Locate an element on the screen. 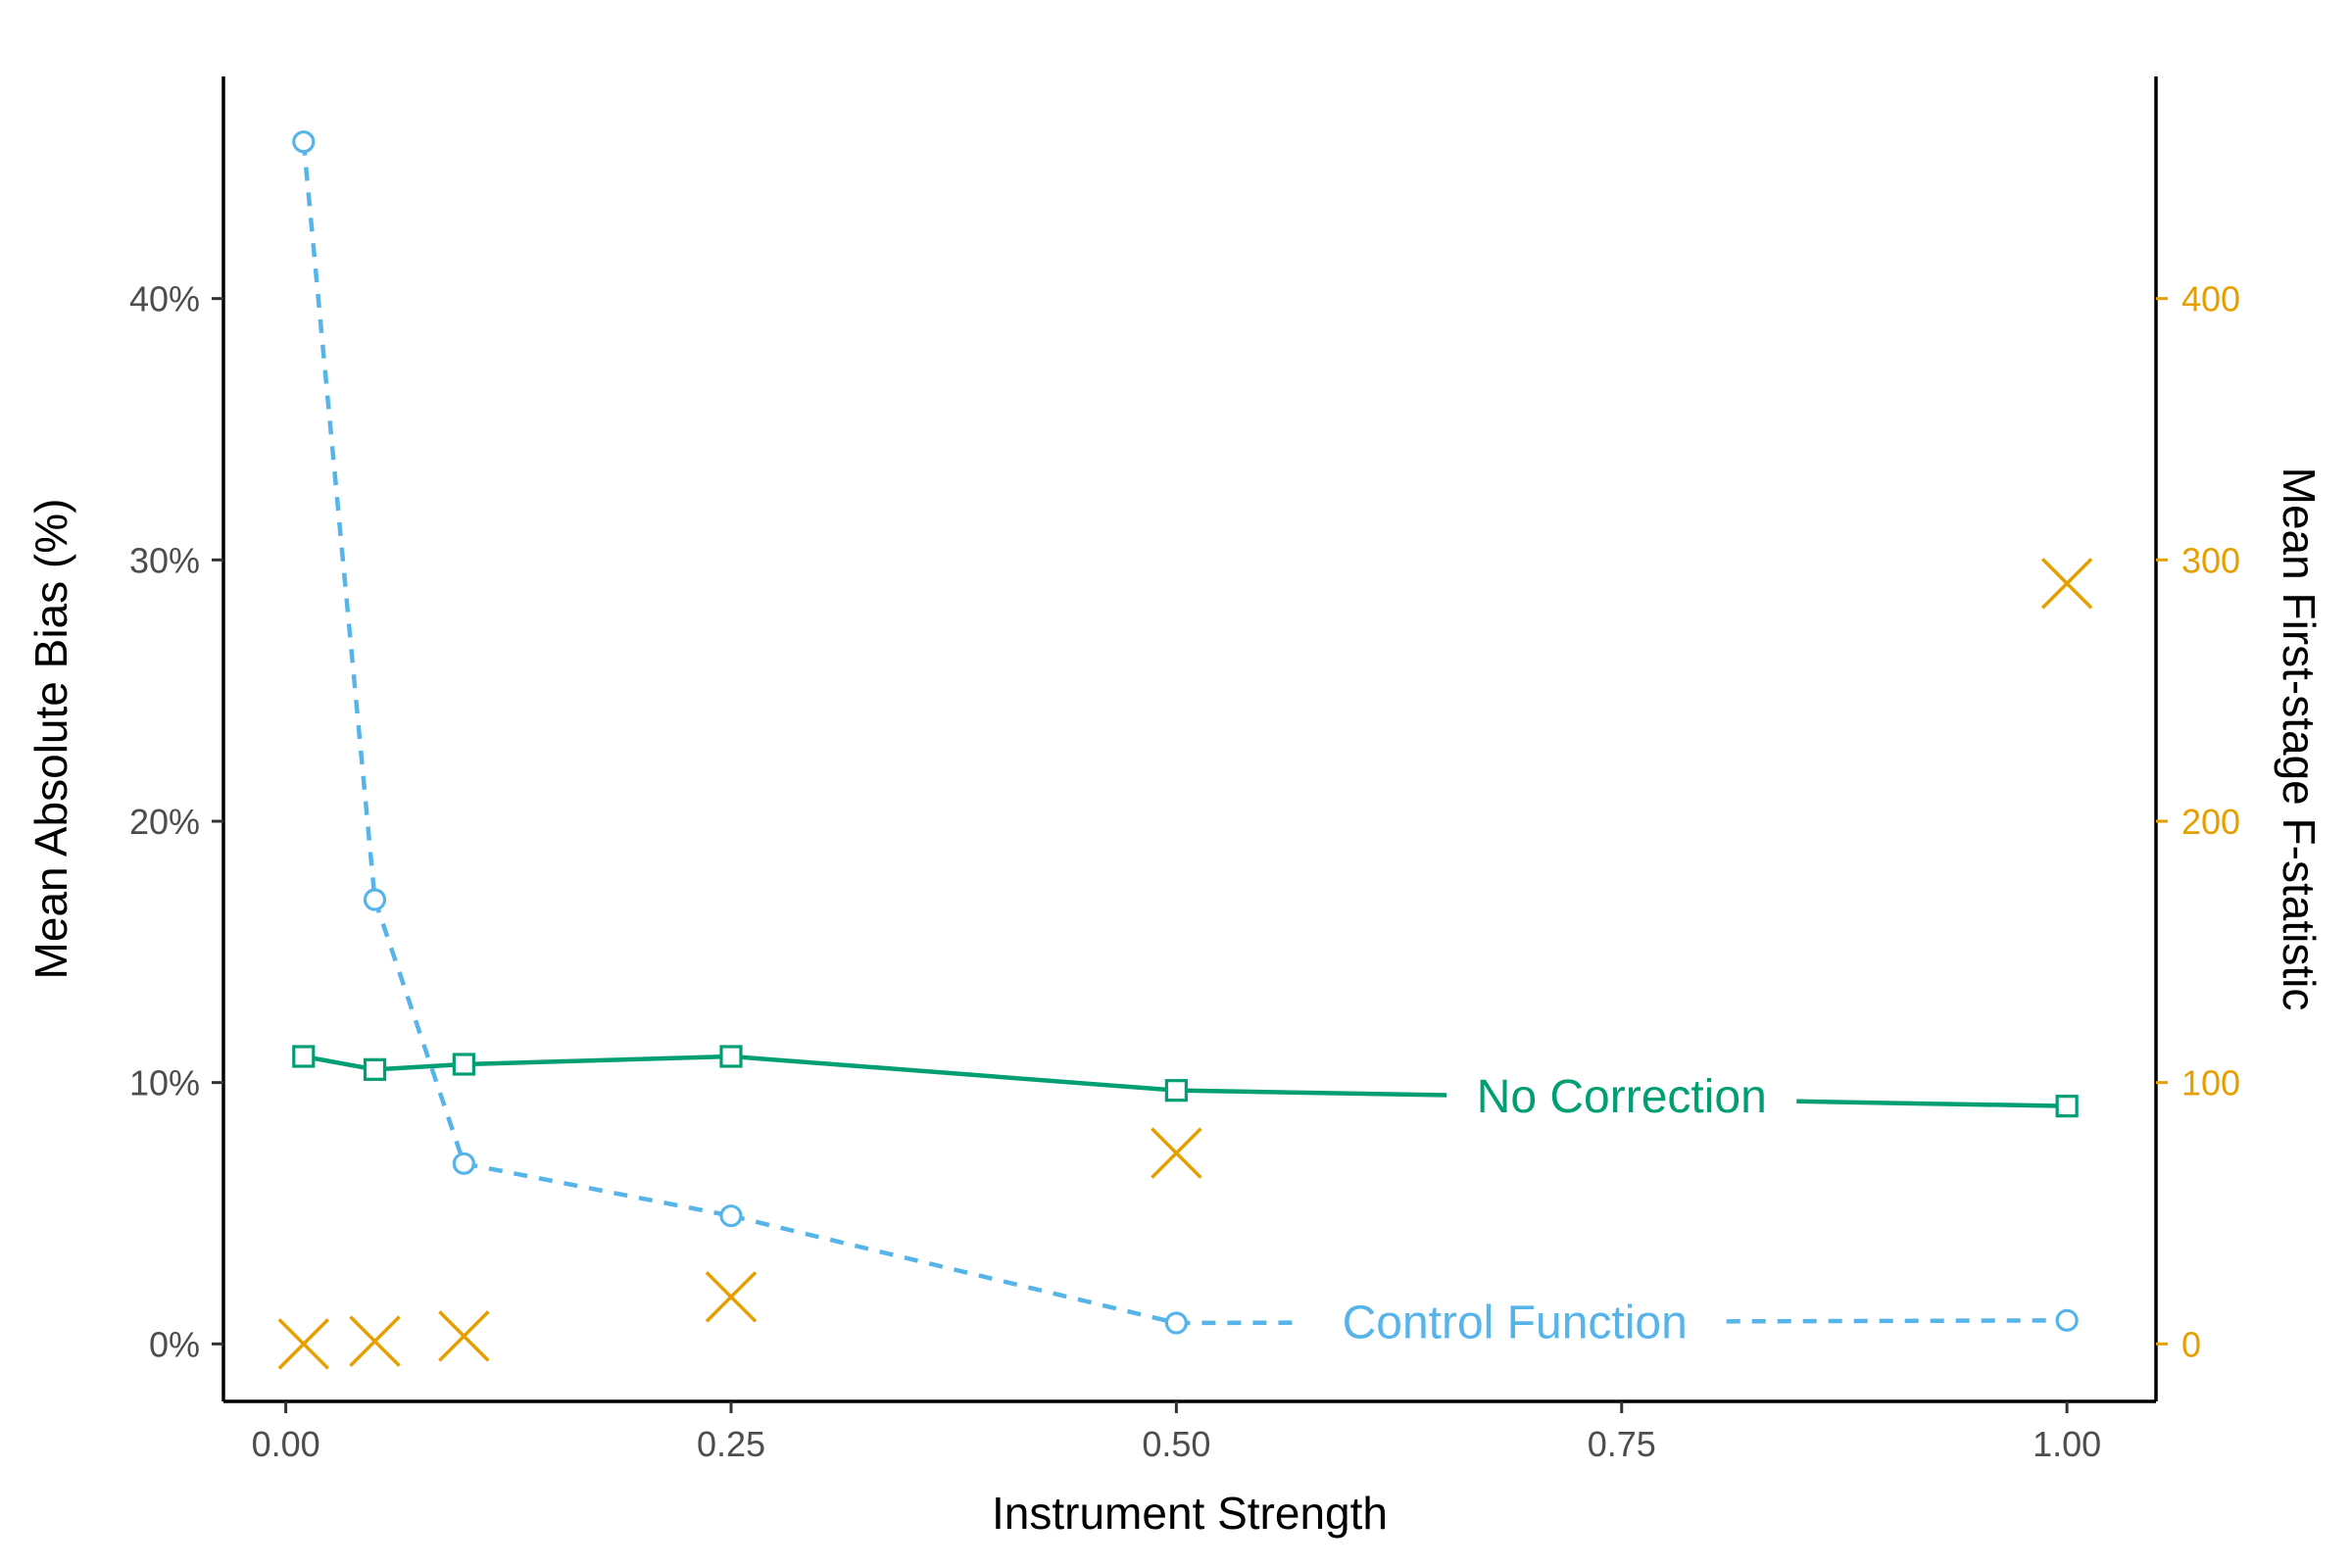  series-label-no-correction: No Correction is located at coordinates (1622, 1097).